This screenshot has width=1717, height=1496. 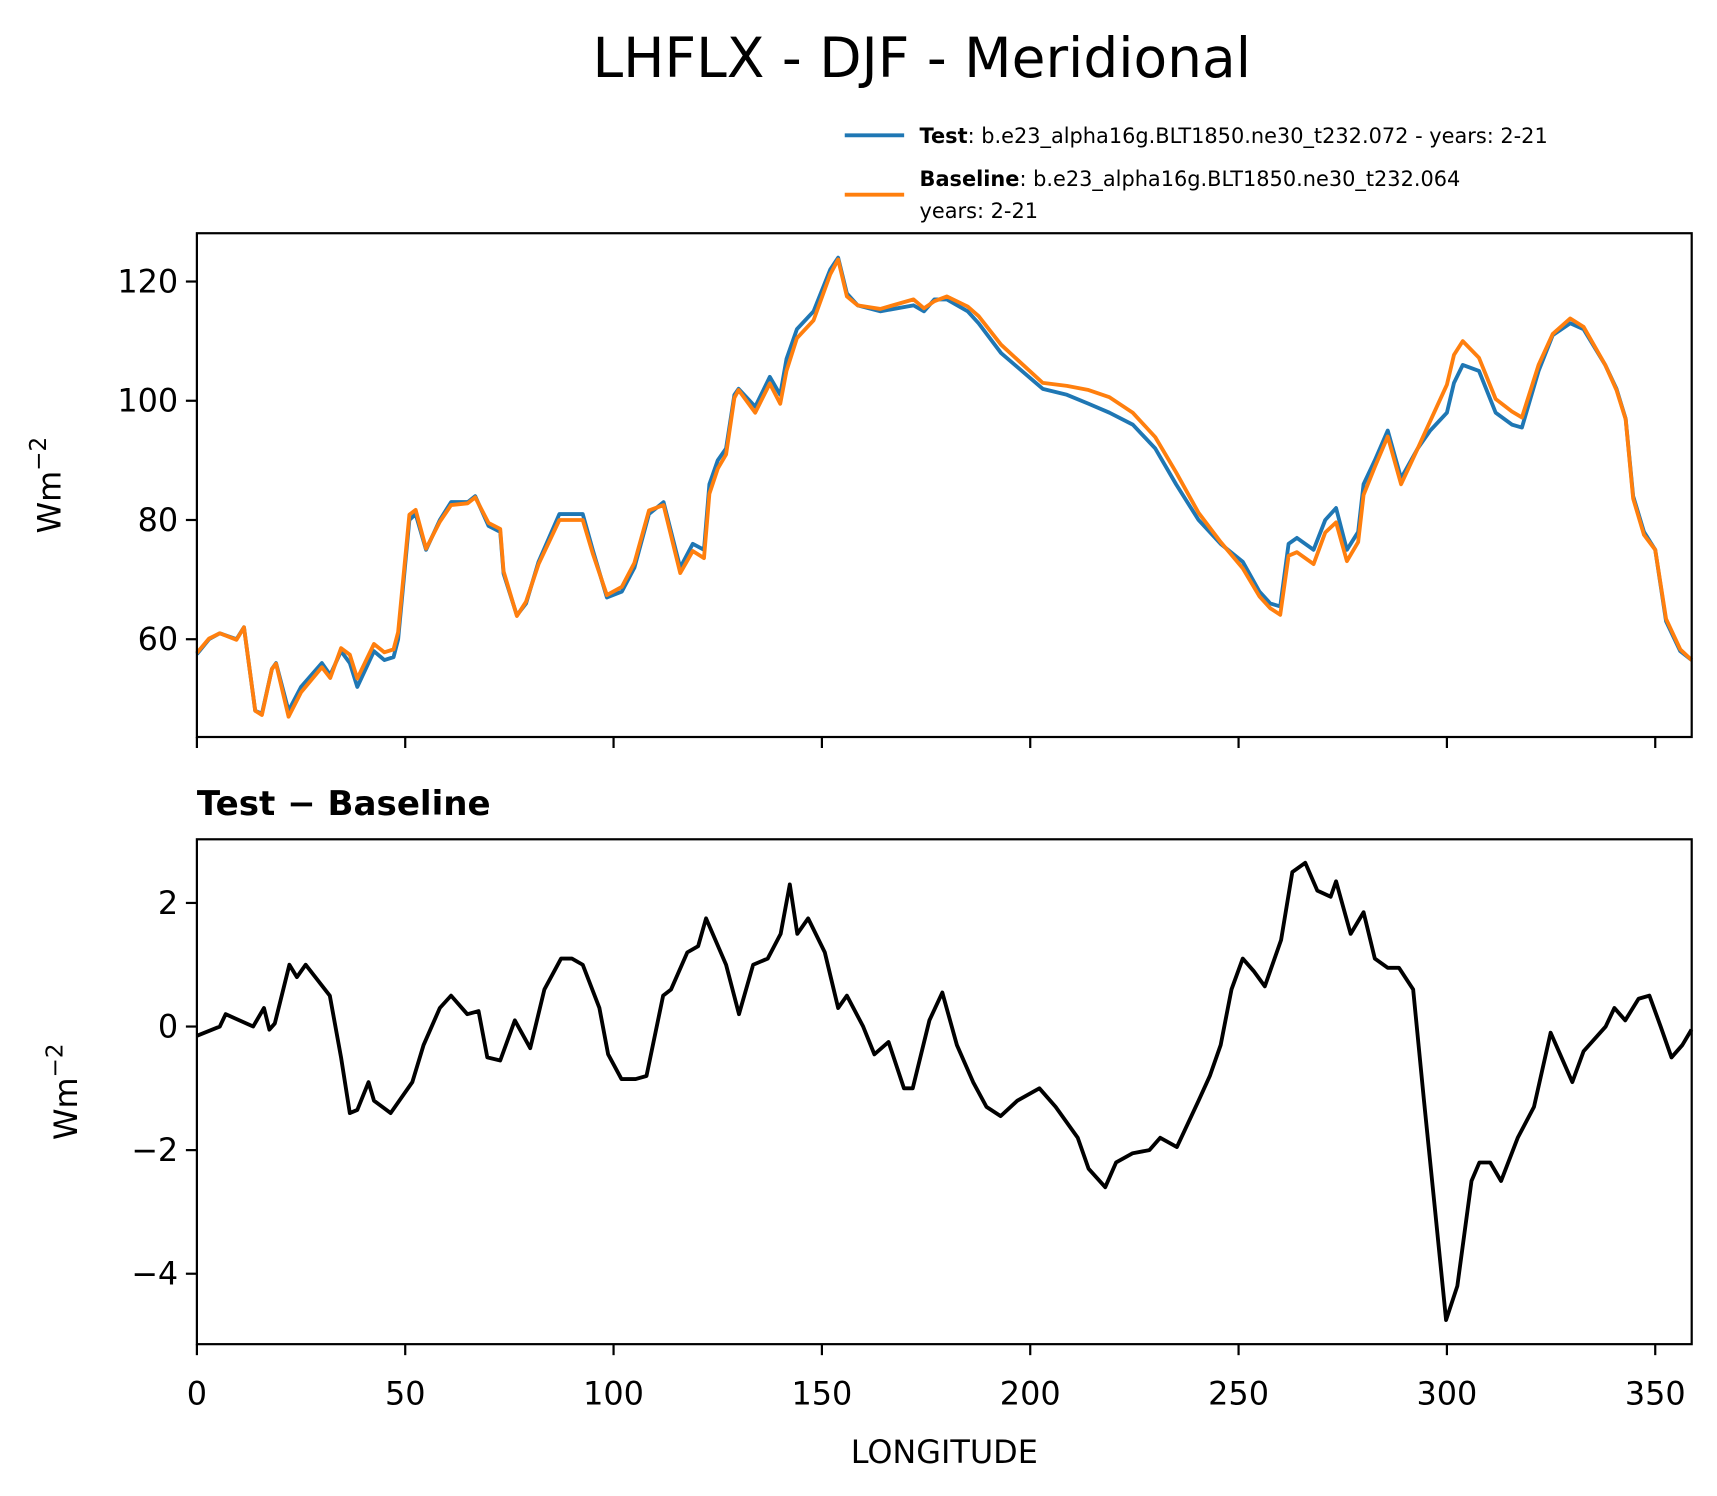 What do you see at coordinates (821, 1394) in the screenshot?
I see `x-tick-label: 150` at bounding box center [821, 1394].